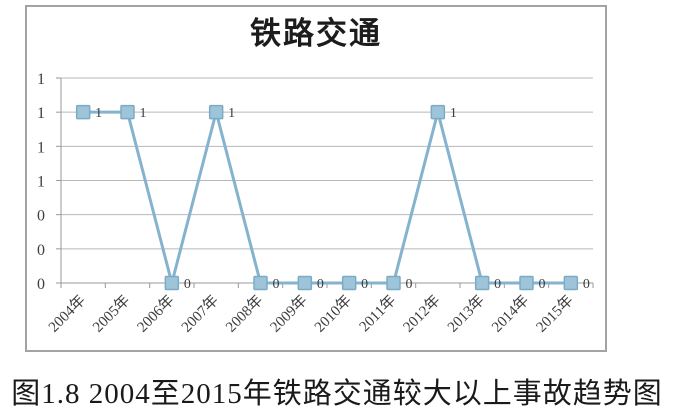 Image resolution: width=674 pixels, height=417 pixels. What do you see at coordinates (422, 314) in the screenshot?
I see `x-axis-label: 2012年` at bounding box center [422, 314].